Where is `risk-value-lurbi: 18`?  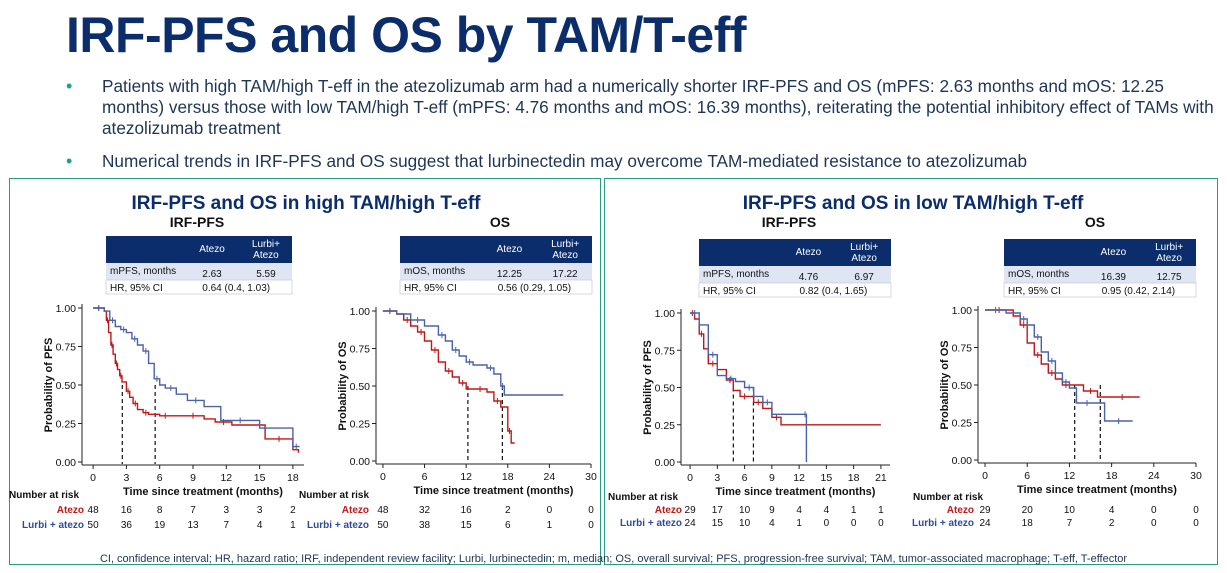
risk-value-lurbi: 18 is located at coordinates (1028, 523).